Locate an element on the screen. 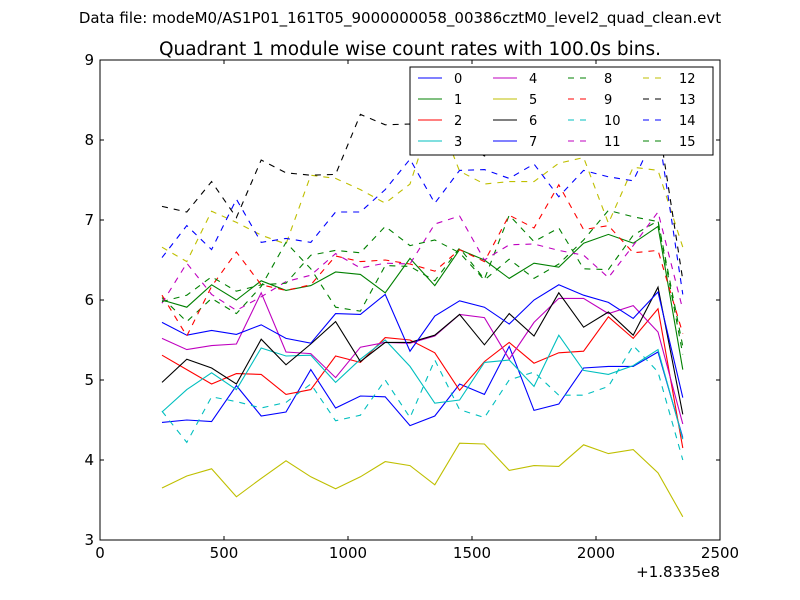  y-tick-label: 6 is located at coordinates (89, 300).